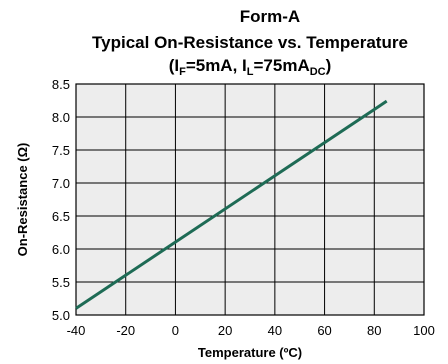  I want to click on y-tick-label: 6.5, so click(61, 216).